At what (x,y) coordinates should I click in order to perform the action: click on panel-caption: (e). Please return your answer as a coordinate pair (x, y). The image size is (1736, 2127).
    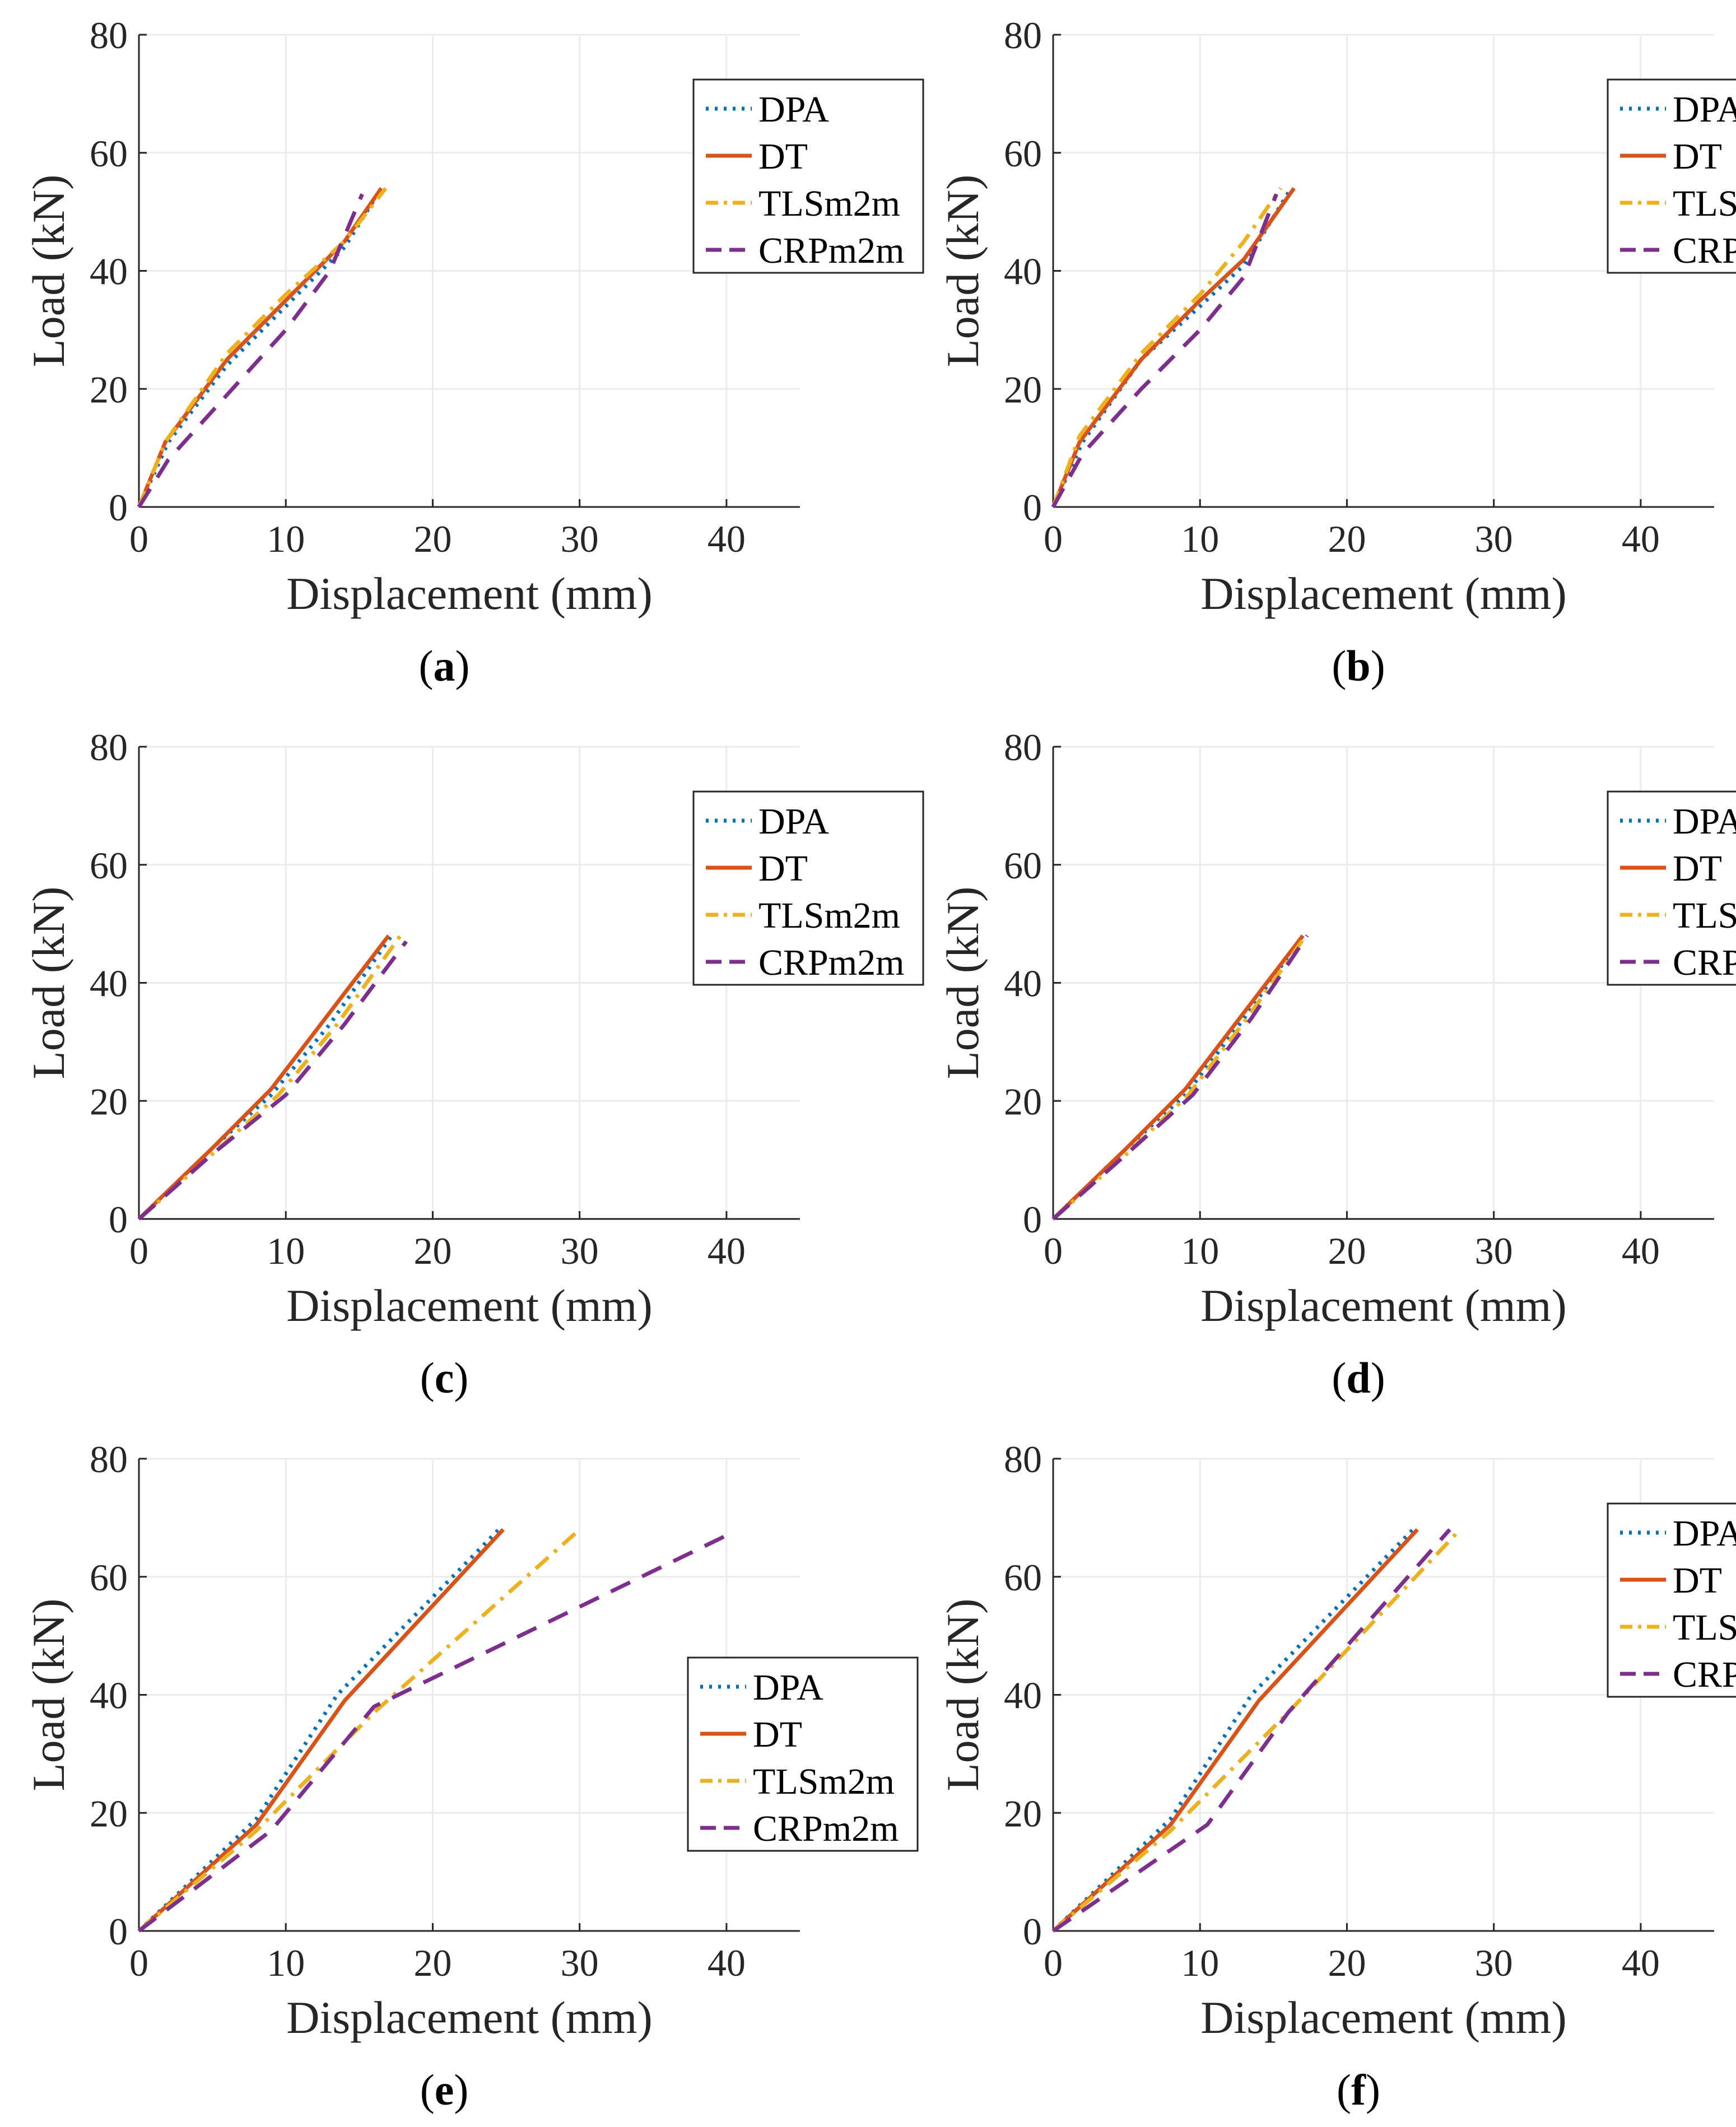
    Looking at the image, I should click on (444, 2089).